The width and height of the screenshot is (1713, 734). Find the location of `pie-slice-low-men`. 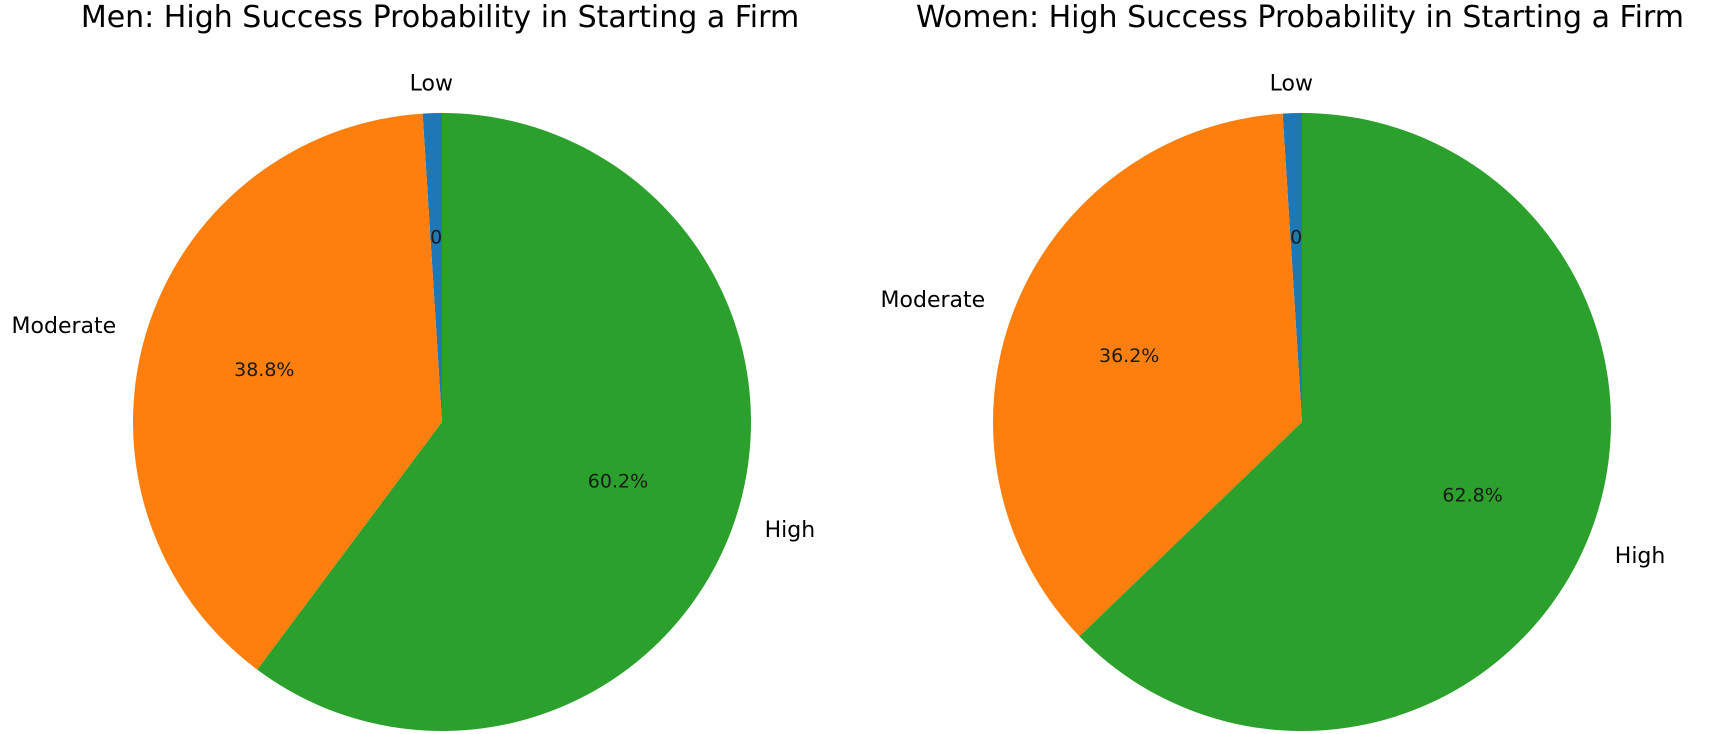

pie-slice-low-men is located at coordinates (432, 267).